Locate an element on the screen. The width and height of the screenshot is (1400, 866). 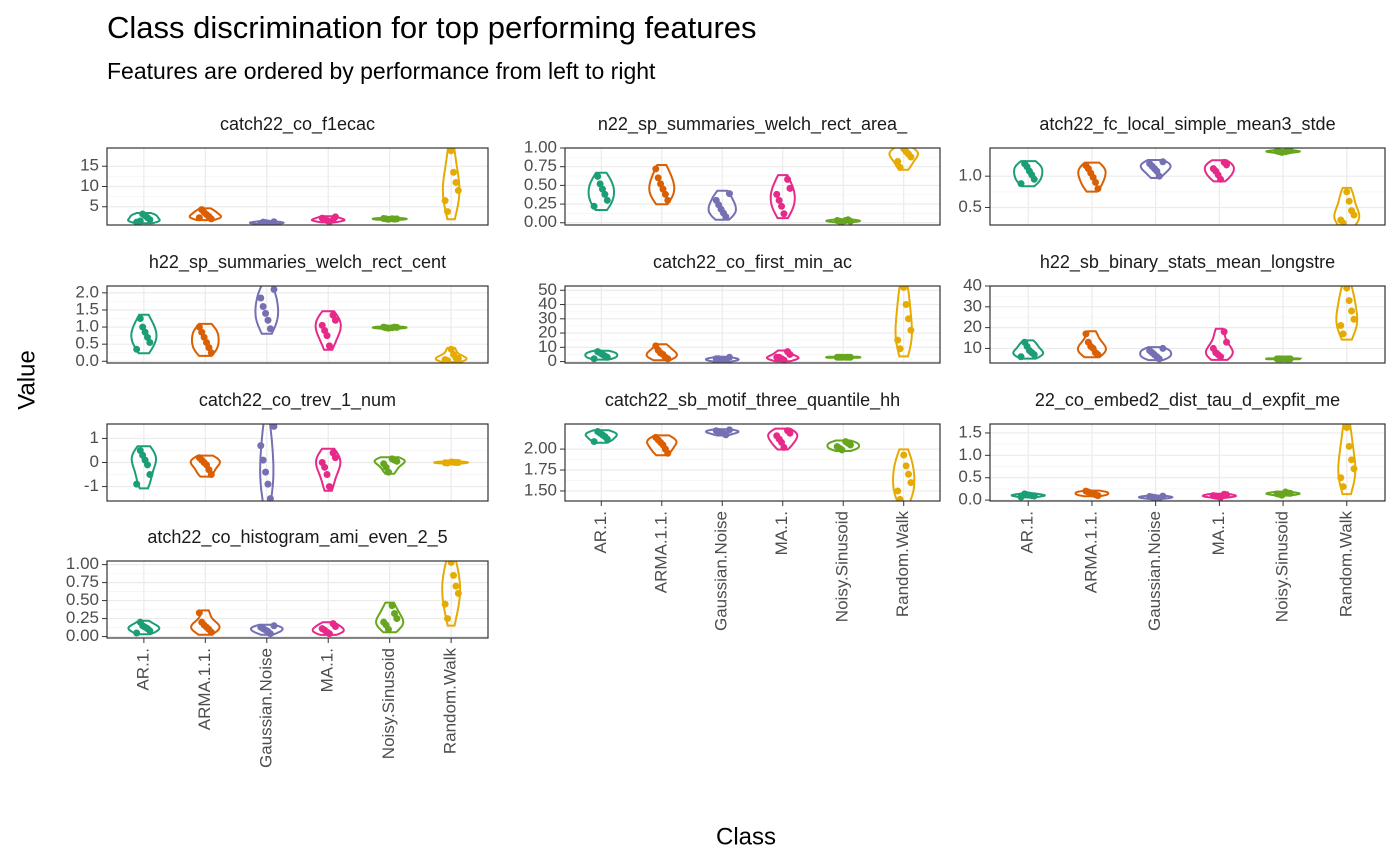
strip-label: catch22_co_trev_1_num is located at coordinates (297, 400).